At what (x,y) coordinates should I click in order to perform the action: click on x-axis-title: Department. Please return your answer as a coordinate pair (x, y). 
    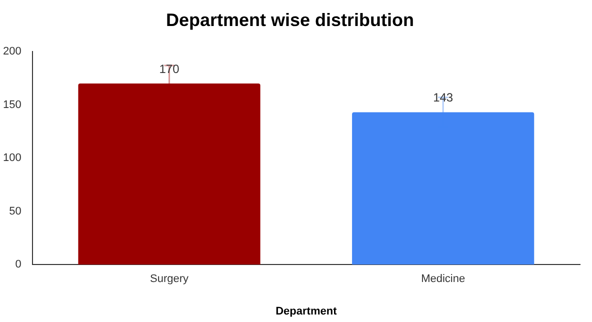
    Looking at the image, I should click on (307, 311).